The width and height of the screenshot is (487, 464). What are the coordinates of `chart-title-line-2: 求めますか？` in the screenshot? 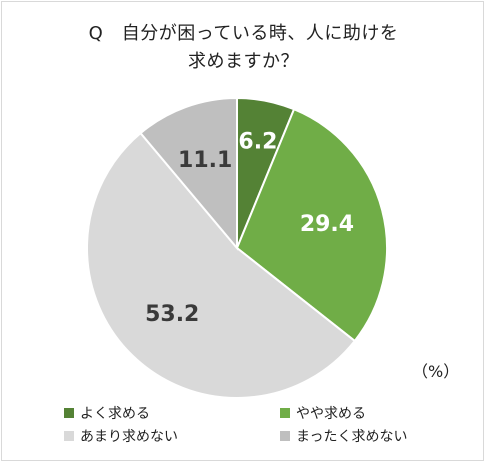 It's located at (243, 61).